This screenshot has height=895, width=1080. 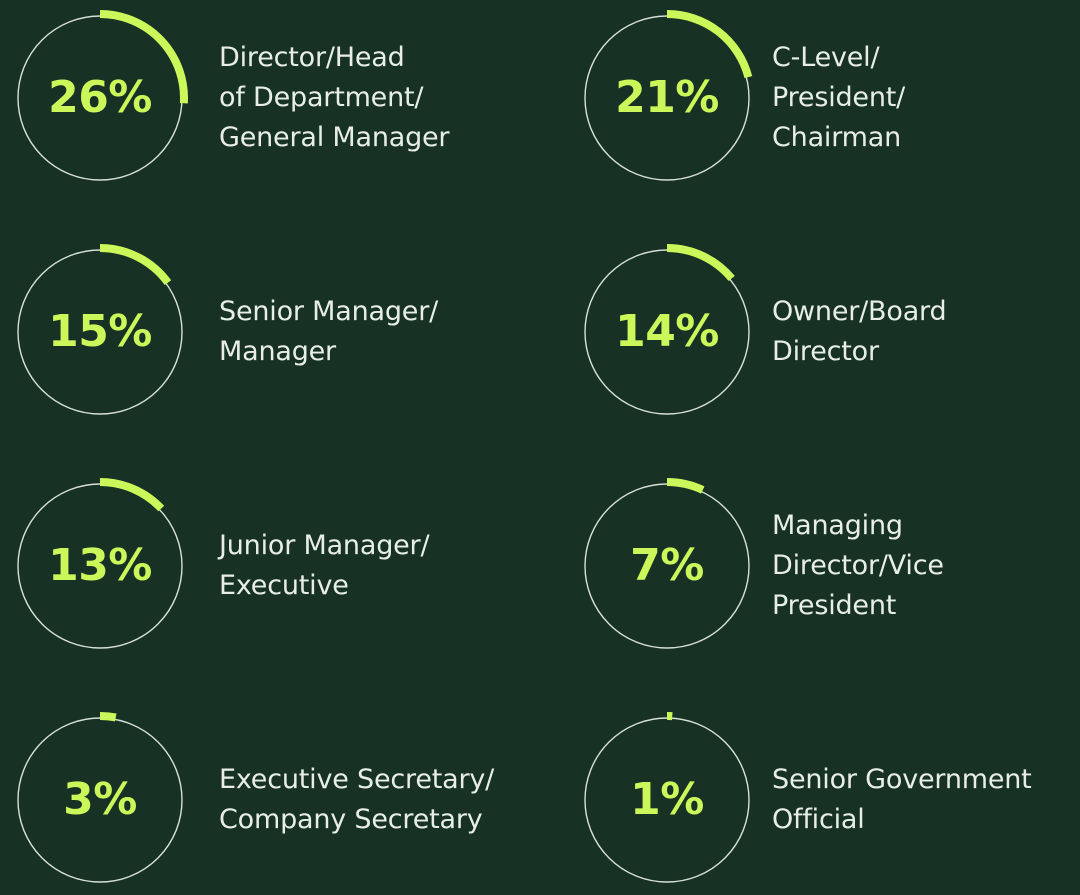 What do you see at coordinates (364, 546) in the screenshot?
I see `category-label-line: Junior Manager/` at bounding box center [364, 546].